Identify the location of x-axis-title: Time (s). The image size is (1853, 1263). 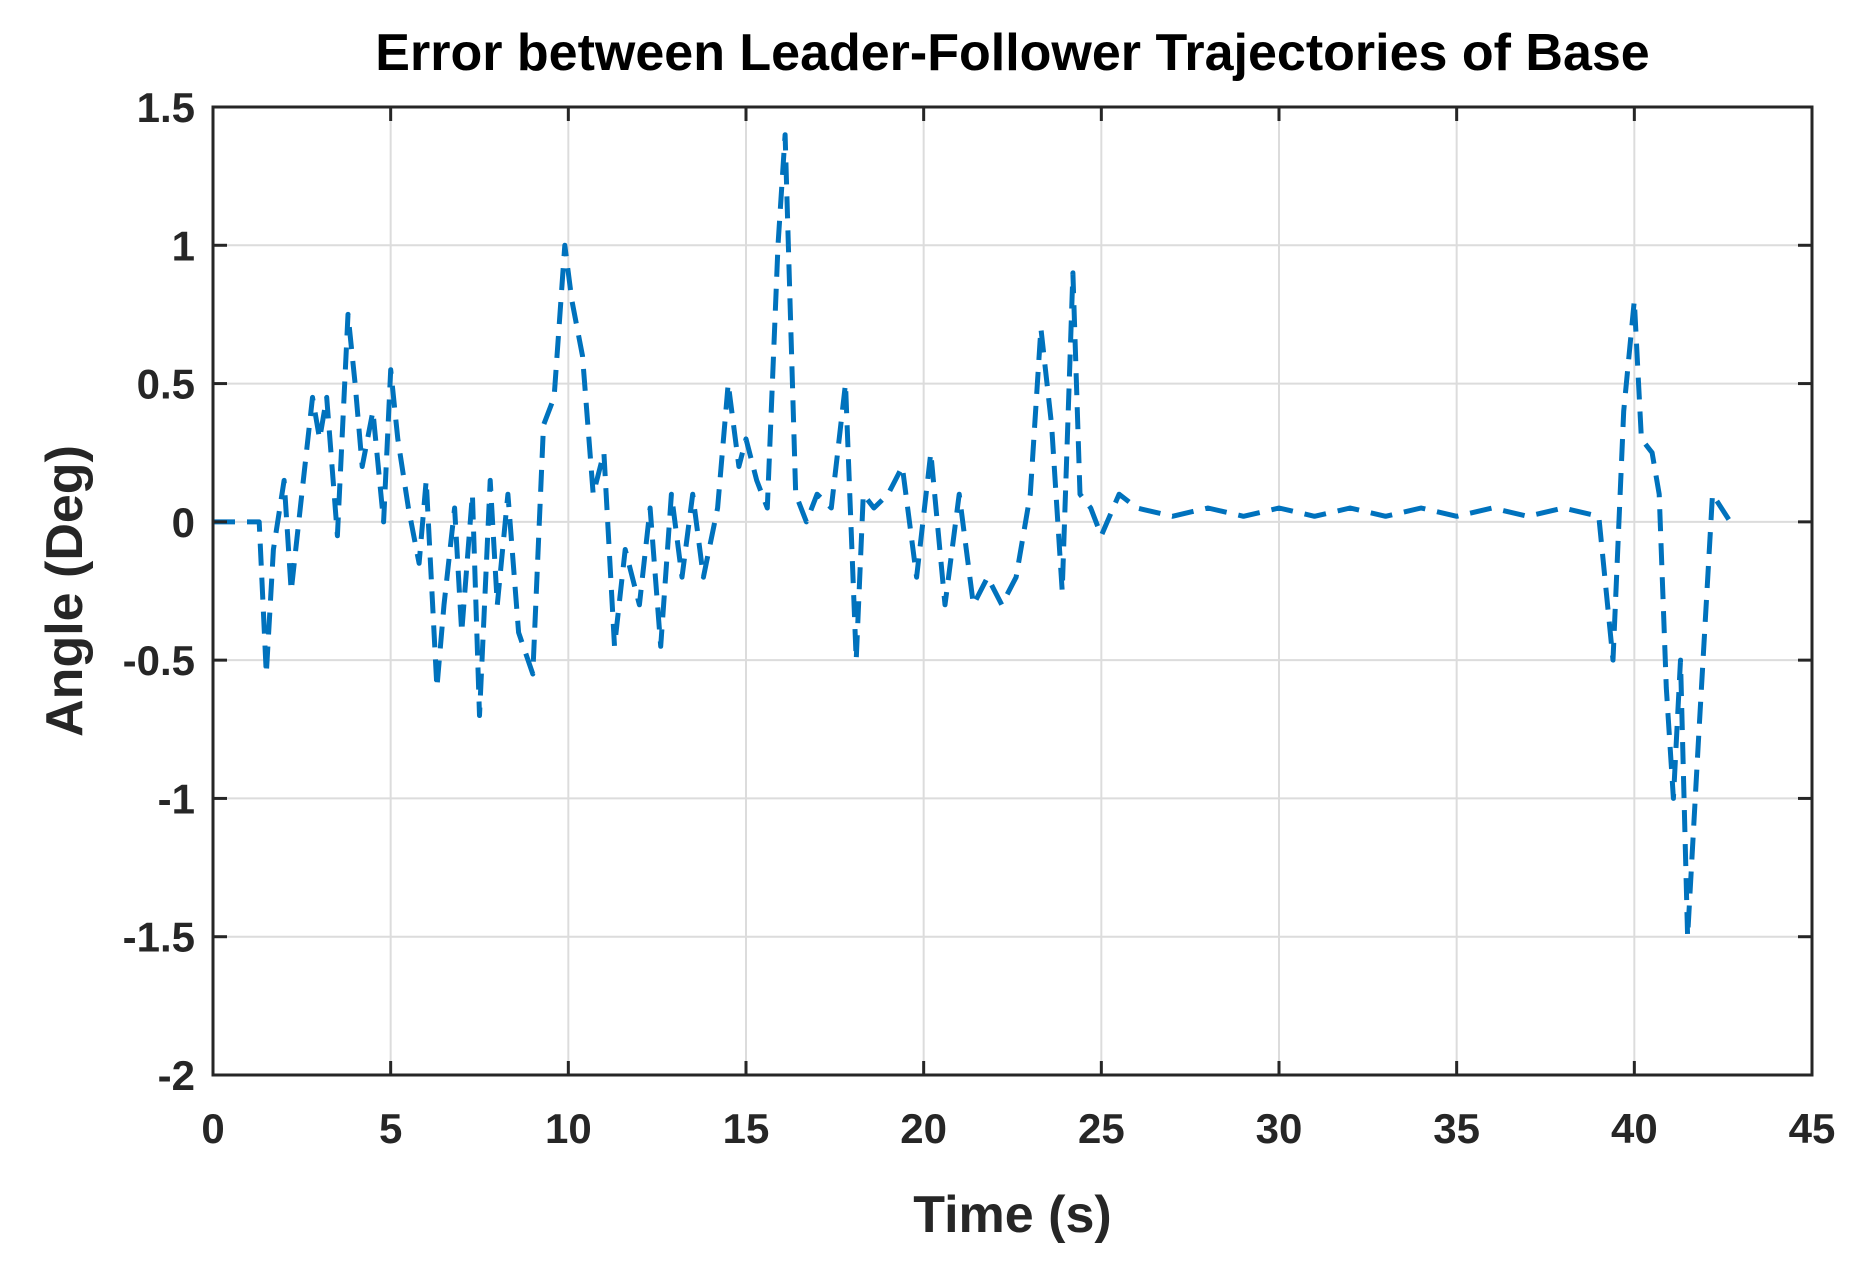
(1012, 1215).